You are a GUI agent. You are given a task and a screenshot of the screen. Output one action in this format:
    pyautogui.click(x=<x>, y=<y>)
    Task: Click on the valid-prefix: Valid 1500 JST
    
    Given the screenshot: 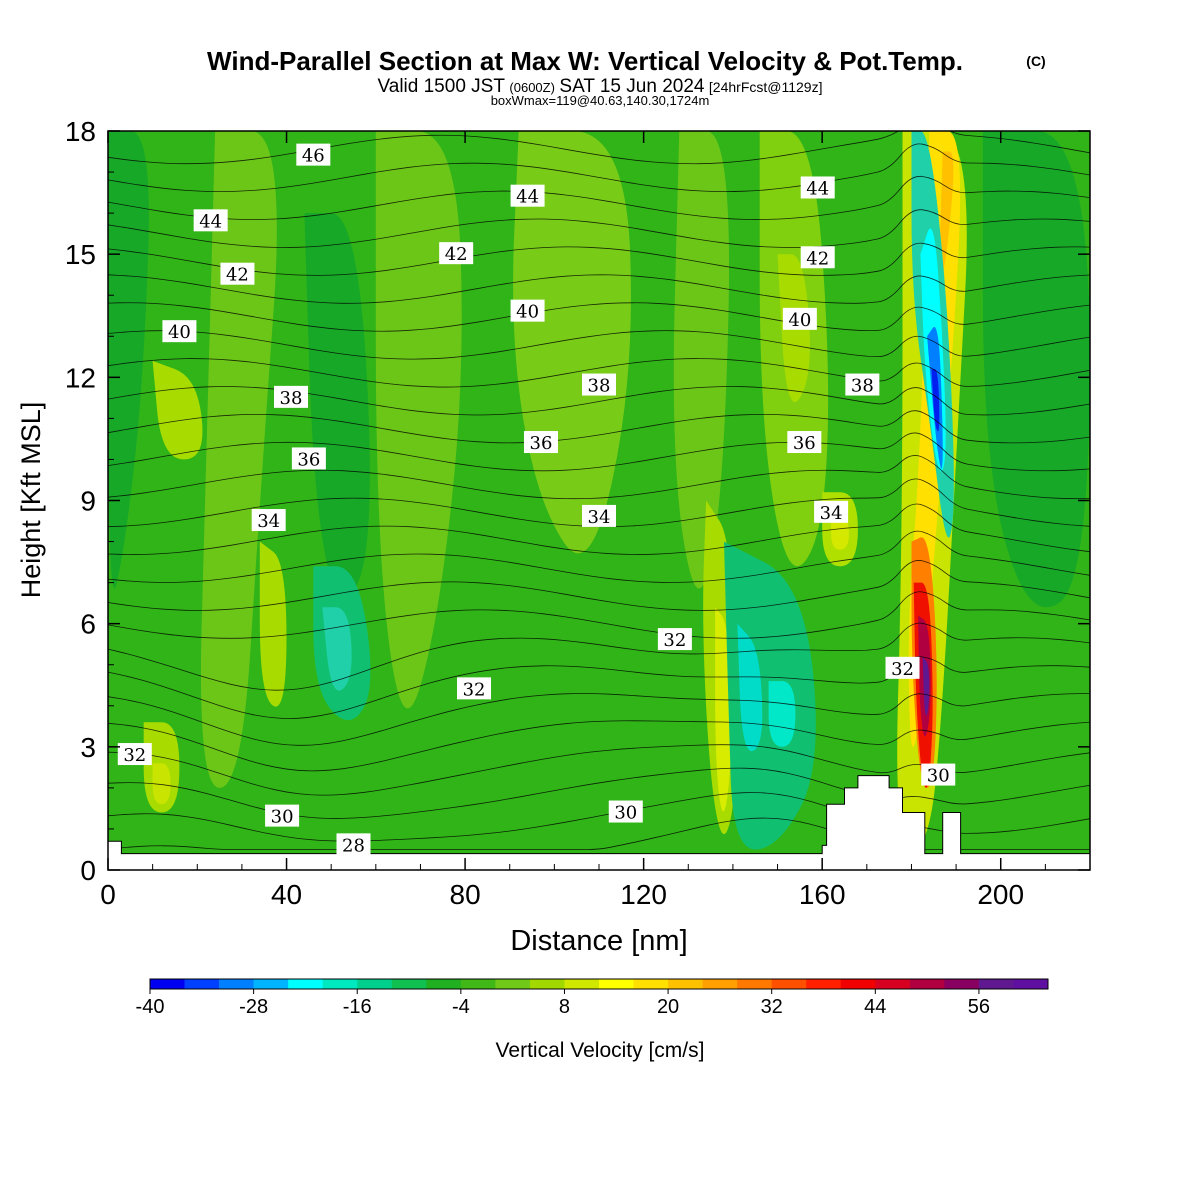 What is the action you would take?
    pyautogui.click(x=442, y=86)
    